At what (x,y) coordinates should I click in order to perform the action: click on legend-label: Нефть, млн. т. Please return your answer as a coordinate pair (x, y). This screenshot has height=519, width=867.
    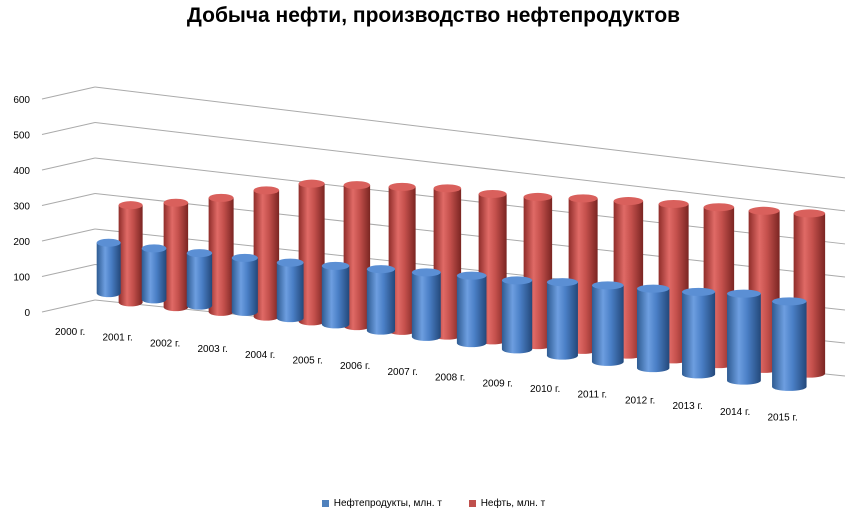
    Looking at the image, I should click on (513, 503).